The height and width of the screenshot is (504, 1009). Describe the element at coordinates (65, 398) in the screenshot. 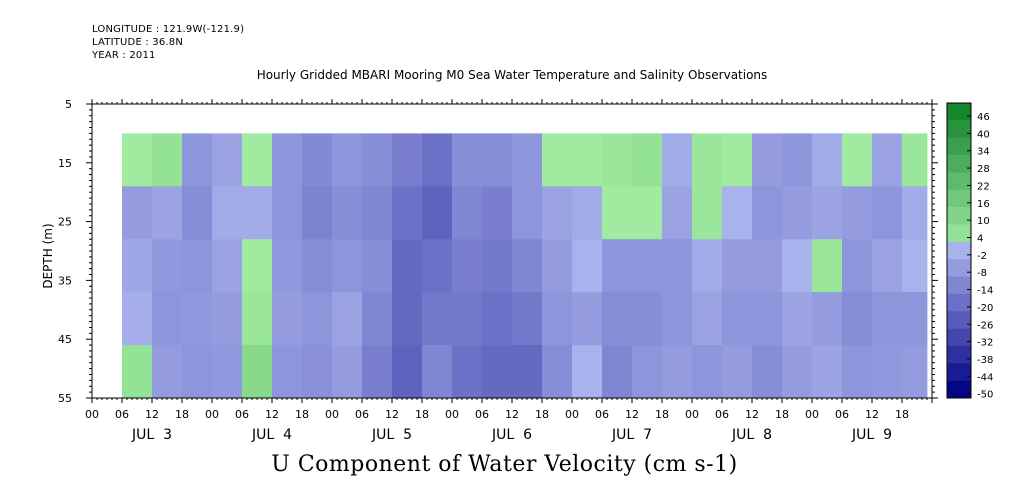

I see `y-tick-label: 55` at that location.